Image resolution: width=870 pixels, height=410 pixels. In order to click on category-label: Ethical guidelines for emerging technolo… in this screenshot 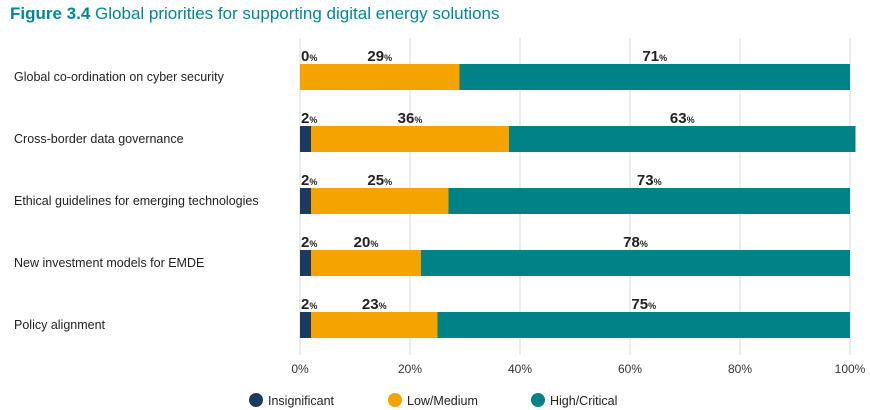, I will do `click(136, 201)`.